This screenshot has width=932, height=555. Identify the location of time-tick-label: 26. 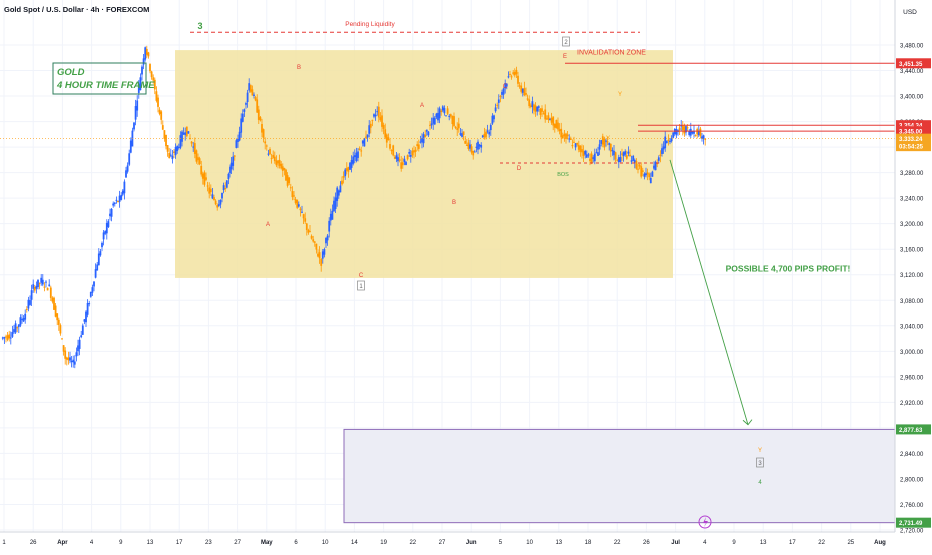
(646, 543).